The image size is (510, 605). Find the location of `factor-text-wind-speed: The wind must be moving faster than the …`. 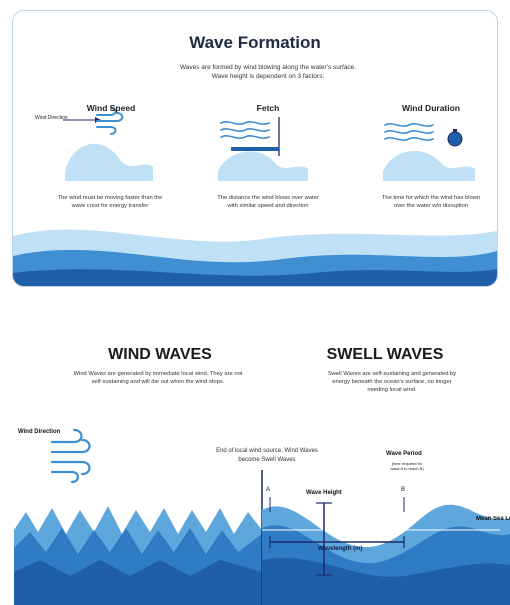

factor-text-wind-speed: The wind must be moving faster than the … is located at coordinates (110, 202).